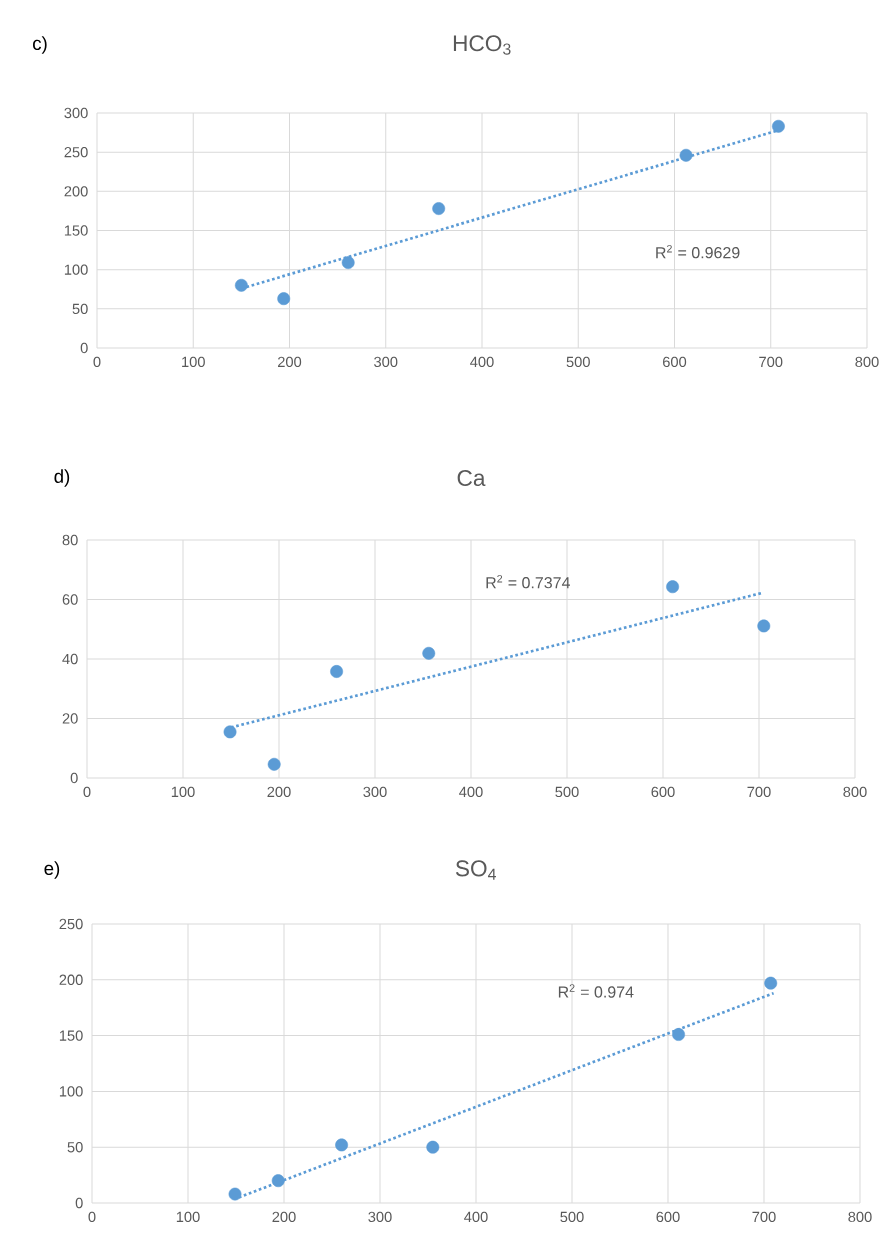  What do you see at coordinates (698, 251) in the screenshot?
I see `annotation: R$^{2}$ = 0.9629` at bounding box center [698, 251].